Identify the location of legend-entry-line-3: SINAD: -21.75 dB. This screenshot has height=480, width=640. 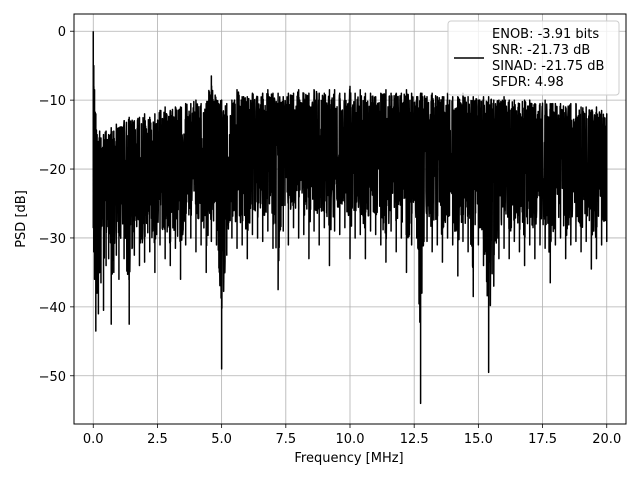
(548, 66).